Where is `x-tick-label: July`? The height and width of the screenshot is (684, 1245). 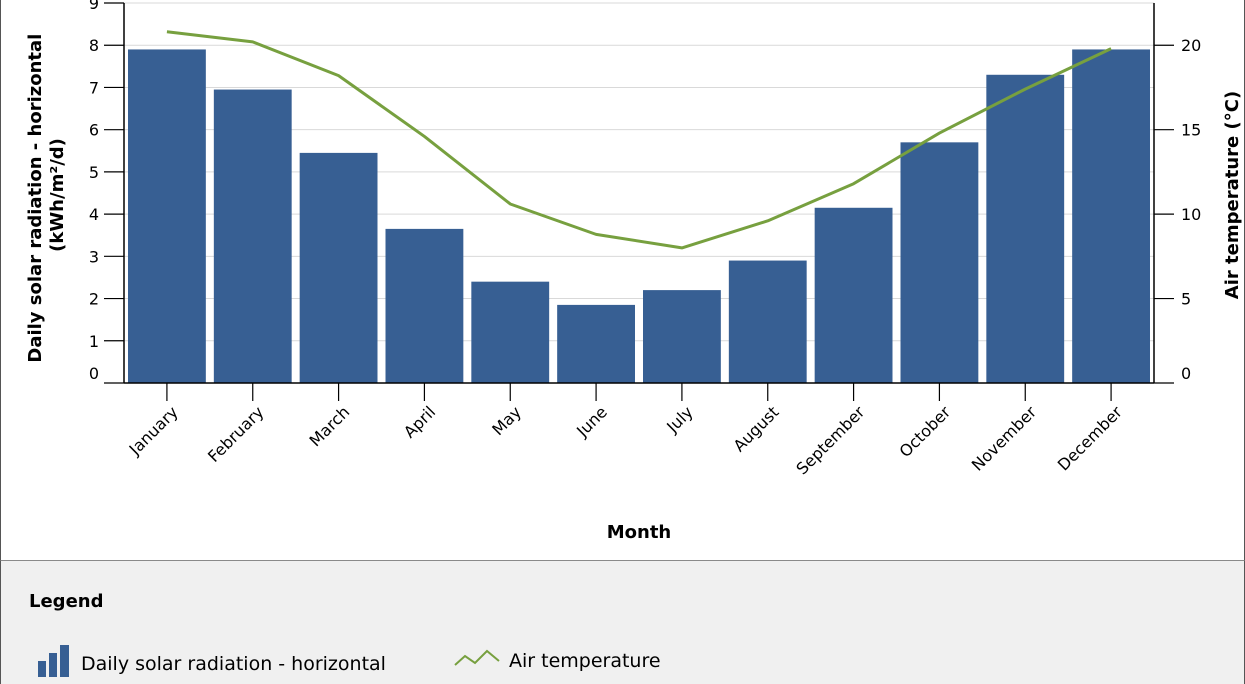
x-tick-label: July is located at coordinates (679, 419).